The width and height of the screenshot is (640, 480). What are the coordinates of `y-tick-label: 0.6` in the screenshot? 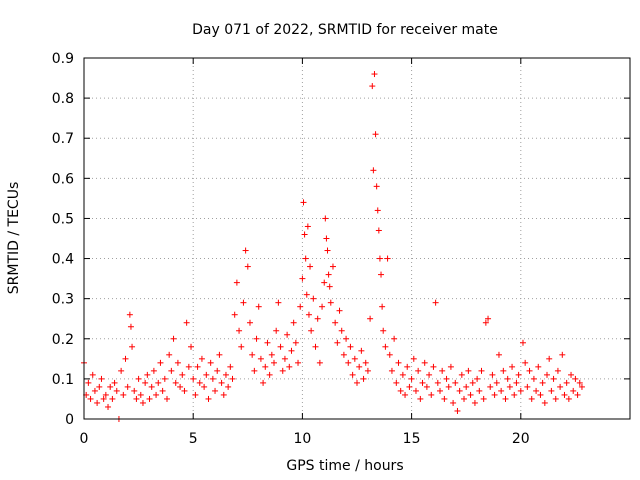 It's located at (63, 179).